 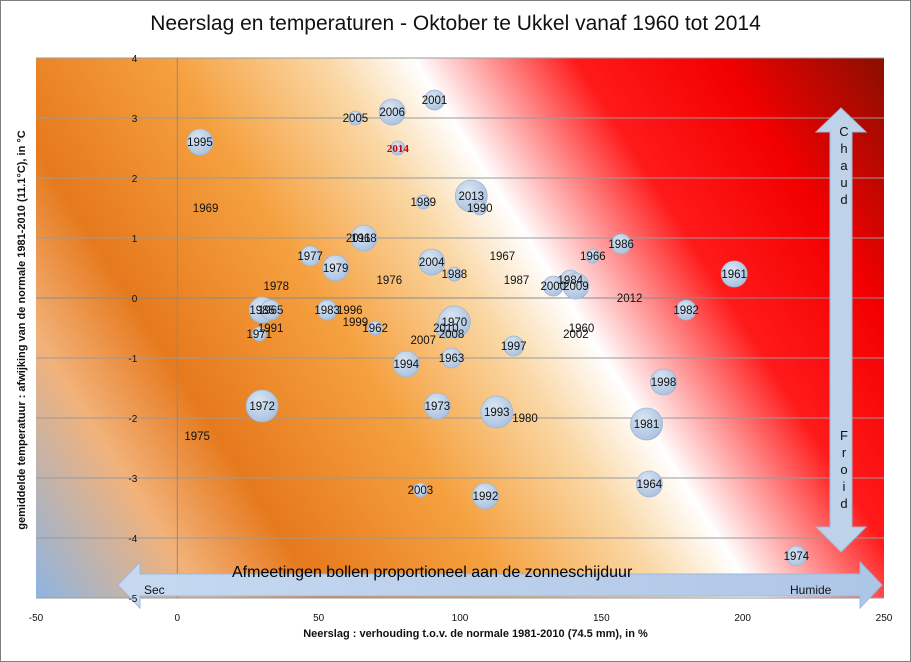 I want to click on point-label-1996: 1996, so click(x=350, y=311).